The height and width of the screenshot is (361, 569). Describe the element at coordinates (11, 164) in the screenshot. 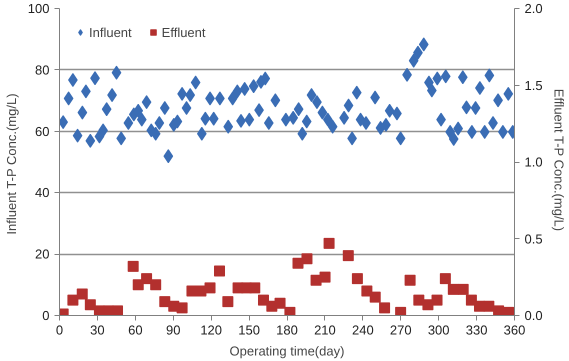

I see `y-axis-title: Influent T-P Conc.(mg/L)` at that location.